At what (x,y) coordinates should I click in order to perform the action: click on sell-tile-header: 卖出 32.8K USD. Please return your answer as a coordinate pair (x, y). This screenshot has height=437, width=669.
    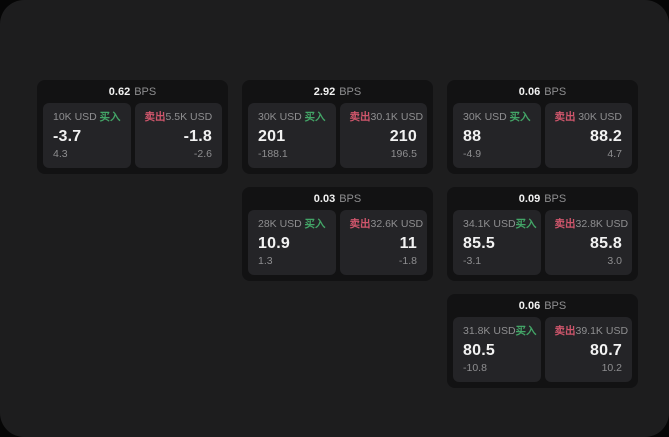
    Looking at the image, I should click on (591, 224).